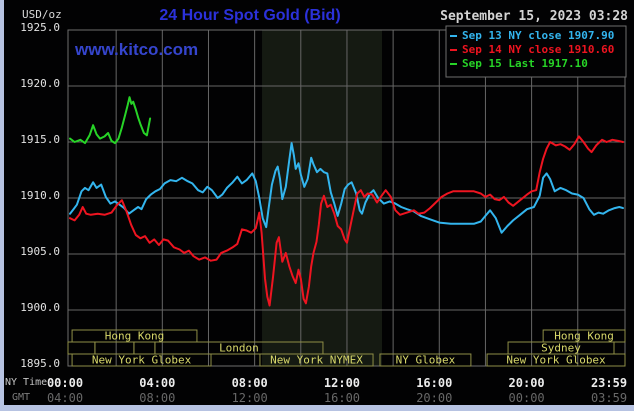  Describe the element at coordinates (249, 383) in the screenshot. I see `x-axis-tick-ny: 08:00` at that location.